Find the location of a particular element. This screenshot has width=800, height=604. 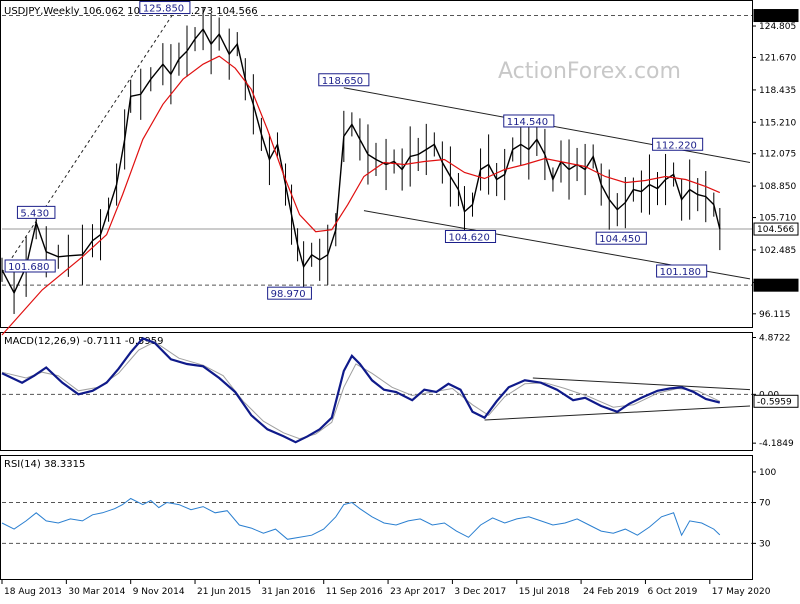

annotation-text: 125.850 is located at coordinates (163, 9).